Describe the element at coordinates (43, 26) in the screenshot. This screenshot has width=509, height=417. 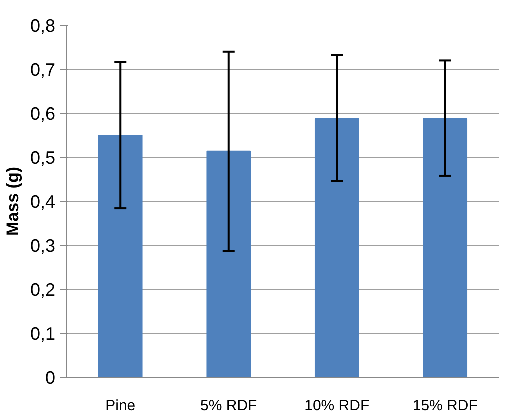
I see `y-tick-label: 0,8` at that location.